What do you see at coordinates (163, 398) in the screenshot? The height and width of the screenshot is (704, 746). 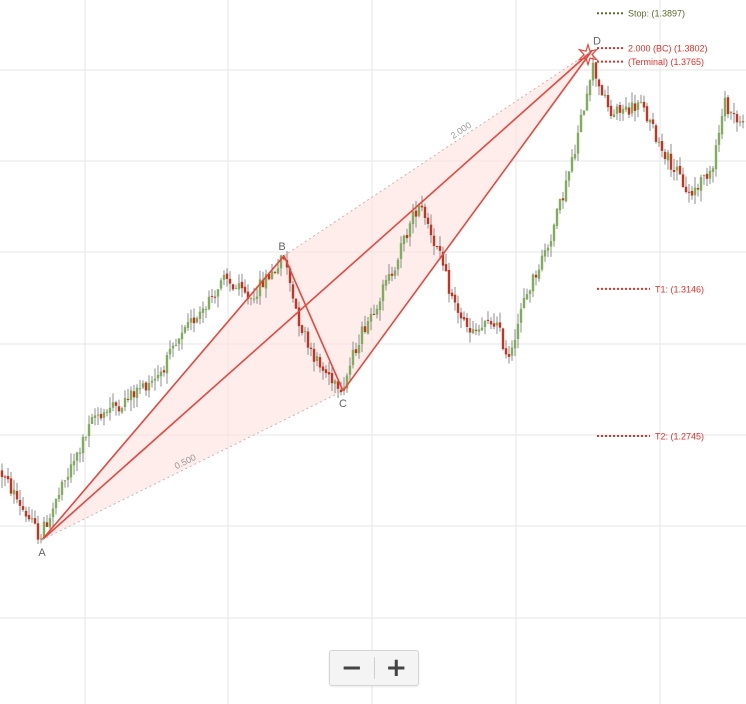 I see `leg-ab` at bounding box center [163, 398].